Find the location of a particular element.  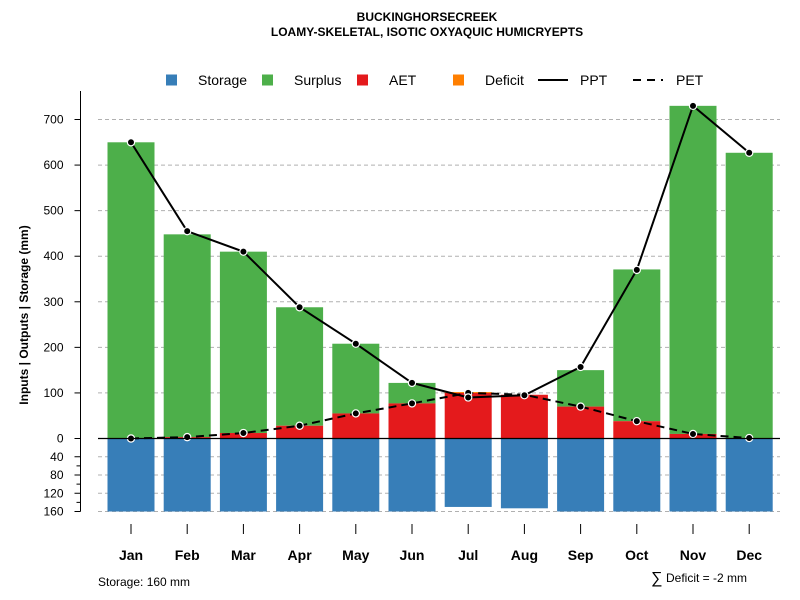

ppt-point-aug is located at coordinates (524, 395).